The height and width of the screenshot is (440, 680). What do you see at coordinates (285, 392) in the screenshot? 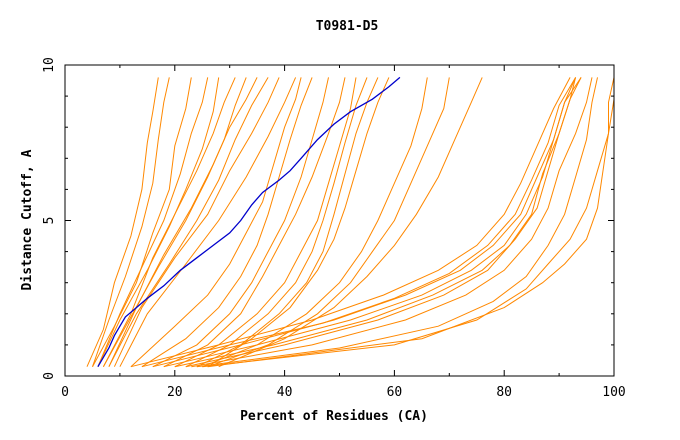
I see `x-tick-label: 40` at bounding box center [285, 392].